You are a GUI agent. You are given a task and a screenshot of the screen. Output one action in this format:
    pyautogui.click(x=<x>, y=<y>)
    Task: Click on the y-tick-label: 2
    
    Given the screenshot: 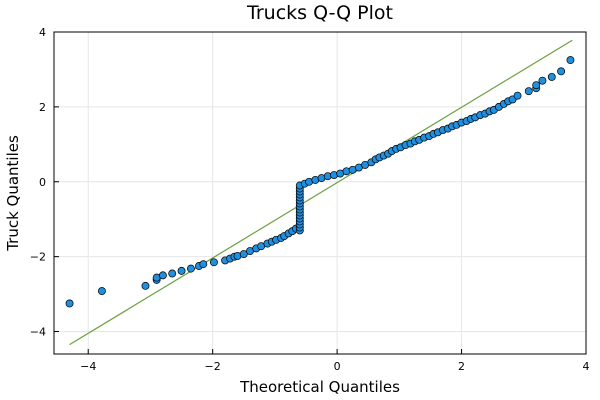 What is the action you would take?
    pyautogui.click(x=42, y=107)
    